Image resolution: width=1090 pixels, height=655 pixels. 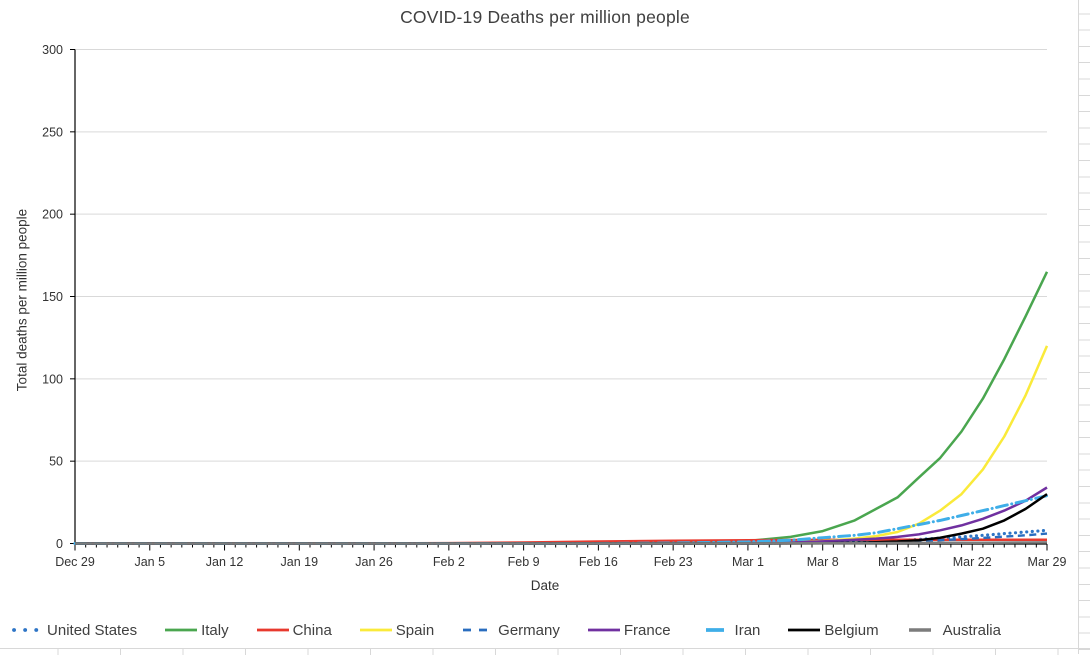 What do you see at coordinates (215, 630) in the screenshot?
I see `legend-label: Italy` at bounding box center [215, 630].